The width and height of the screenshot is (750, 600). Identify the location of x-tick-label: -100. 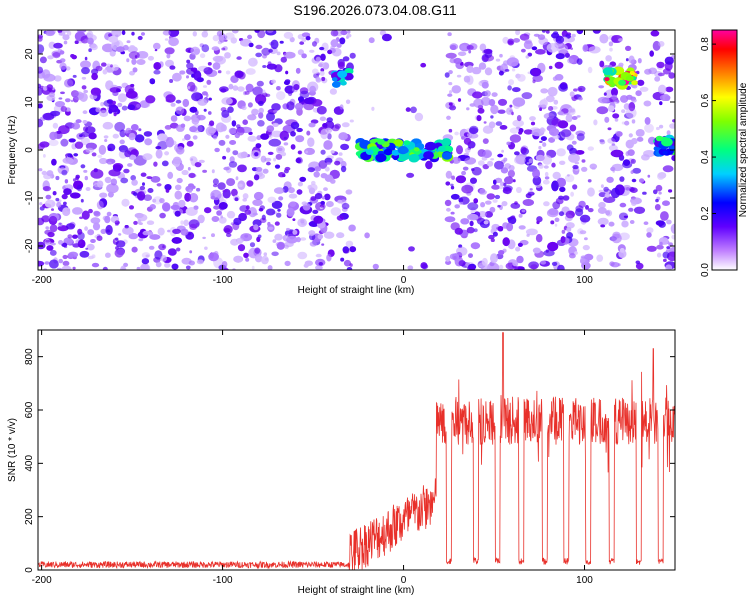
(223, 580).